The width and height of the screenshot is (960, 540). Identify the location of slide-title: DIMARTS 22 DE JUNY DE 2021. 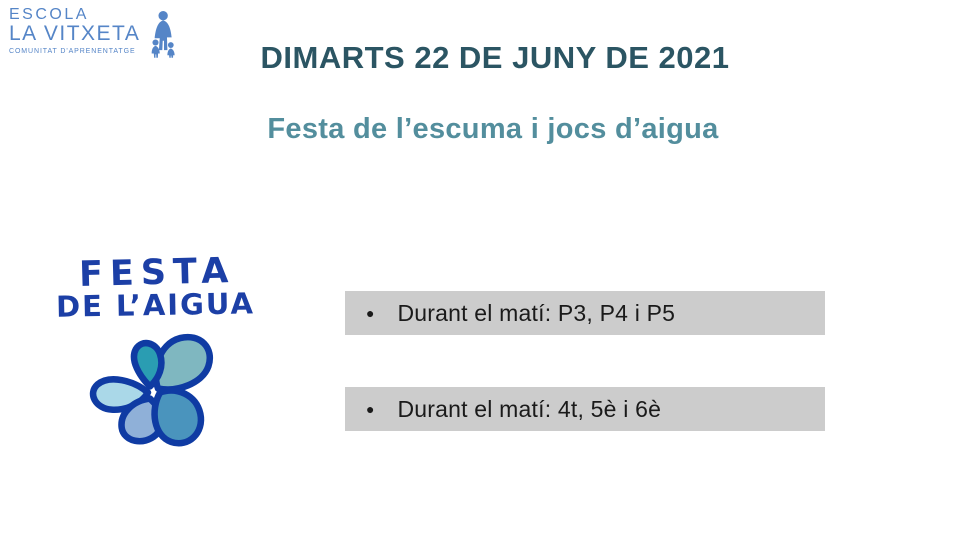
(495, 57).